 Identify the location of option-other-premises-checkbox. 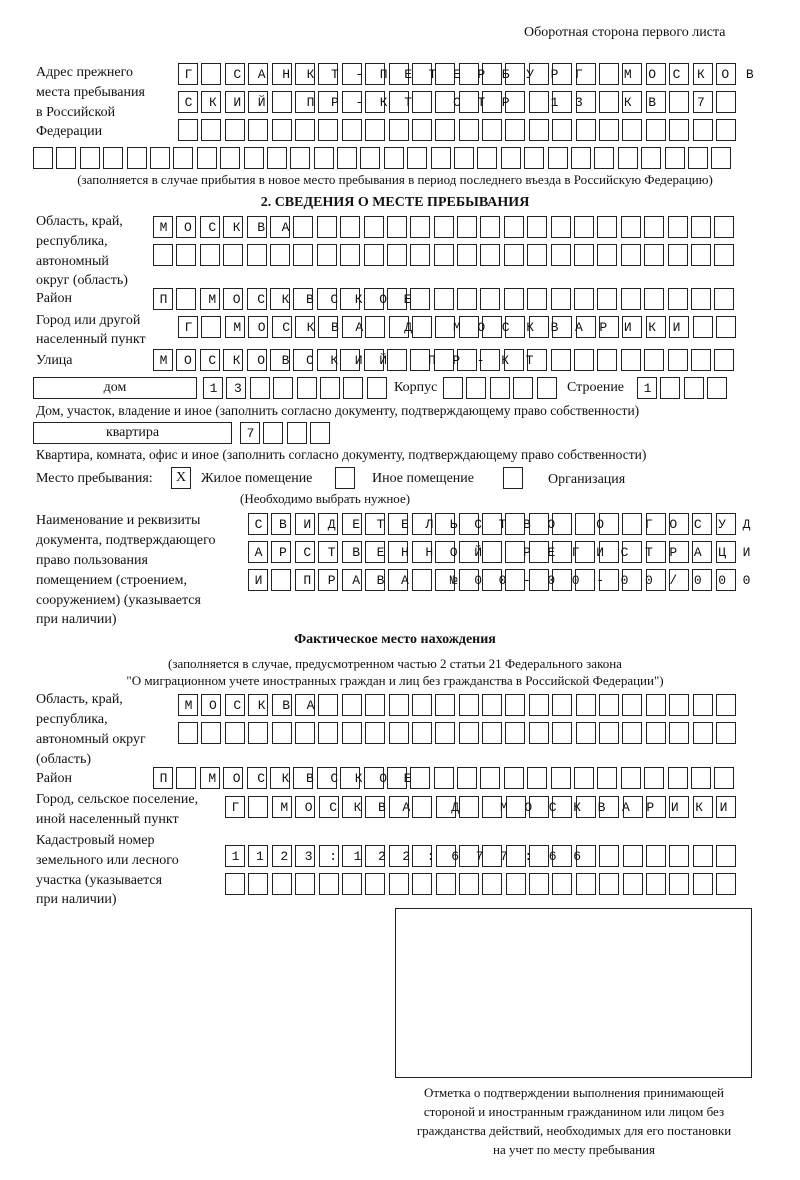
(345, 478).